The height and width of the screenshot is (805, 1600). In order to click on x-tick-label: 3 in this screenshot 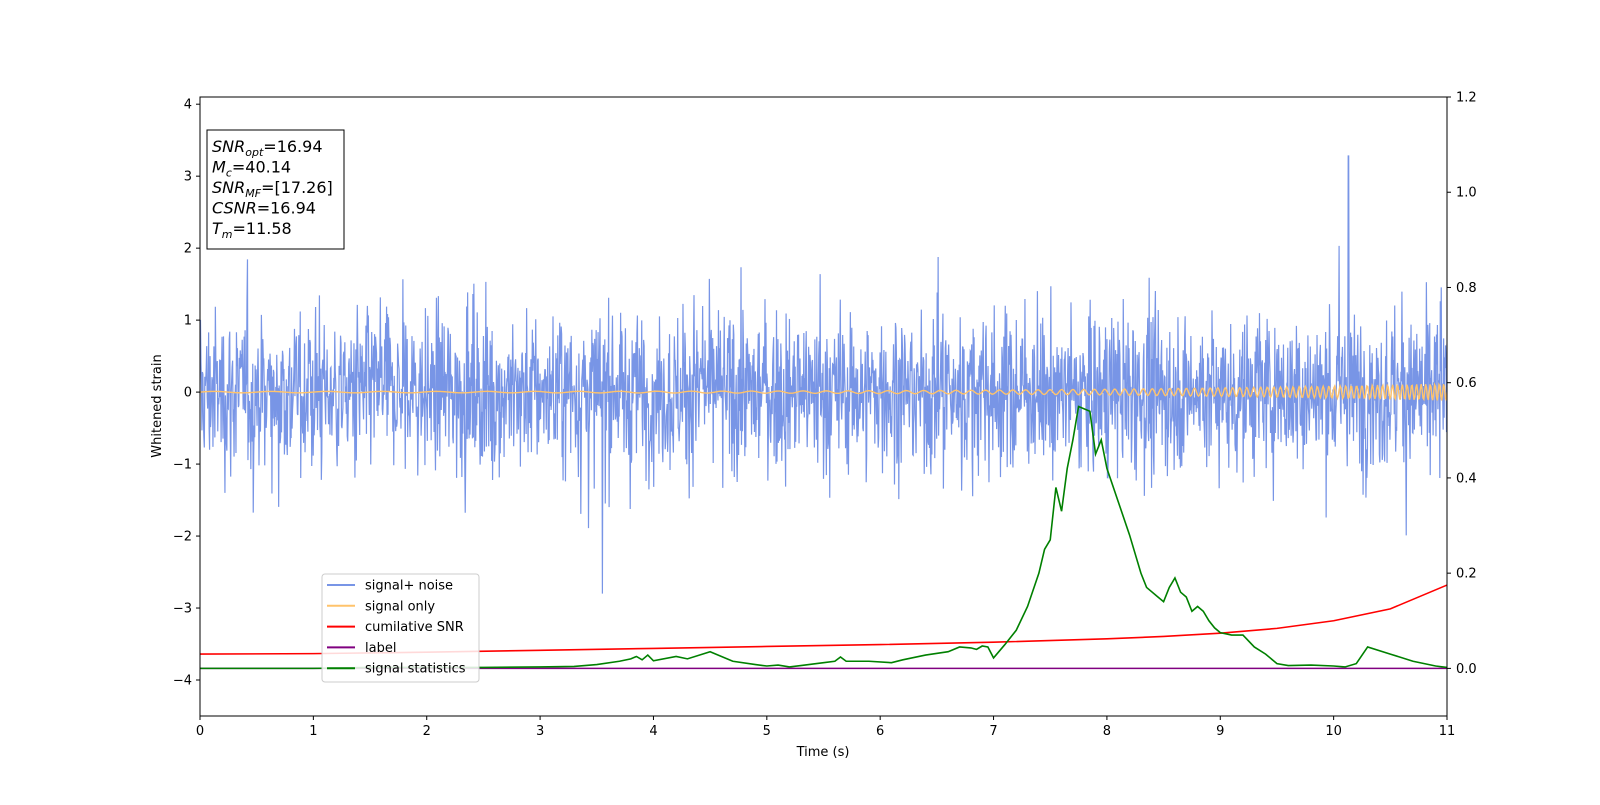, I will do `click(540, 731)`.